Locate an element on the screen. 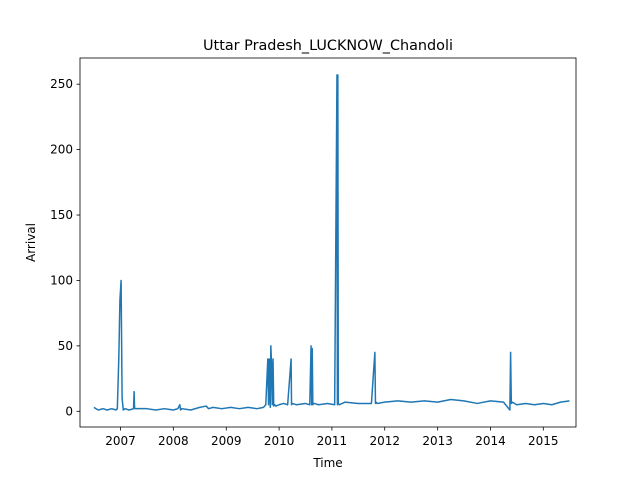 Image resolution: width=640 pixels, height=480 pixels. x-tick-label: 2010 is located at coordinates (279, 441).